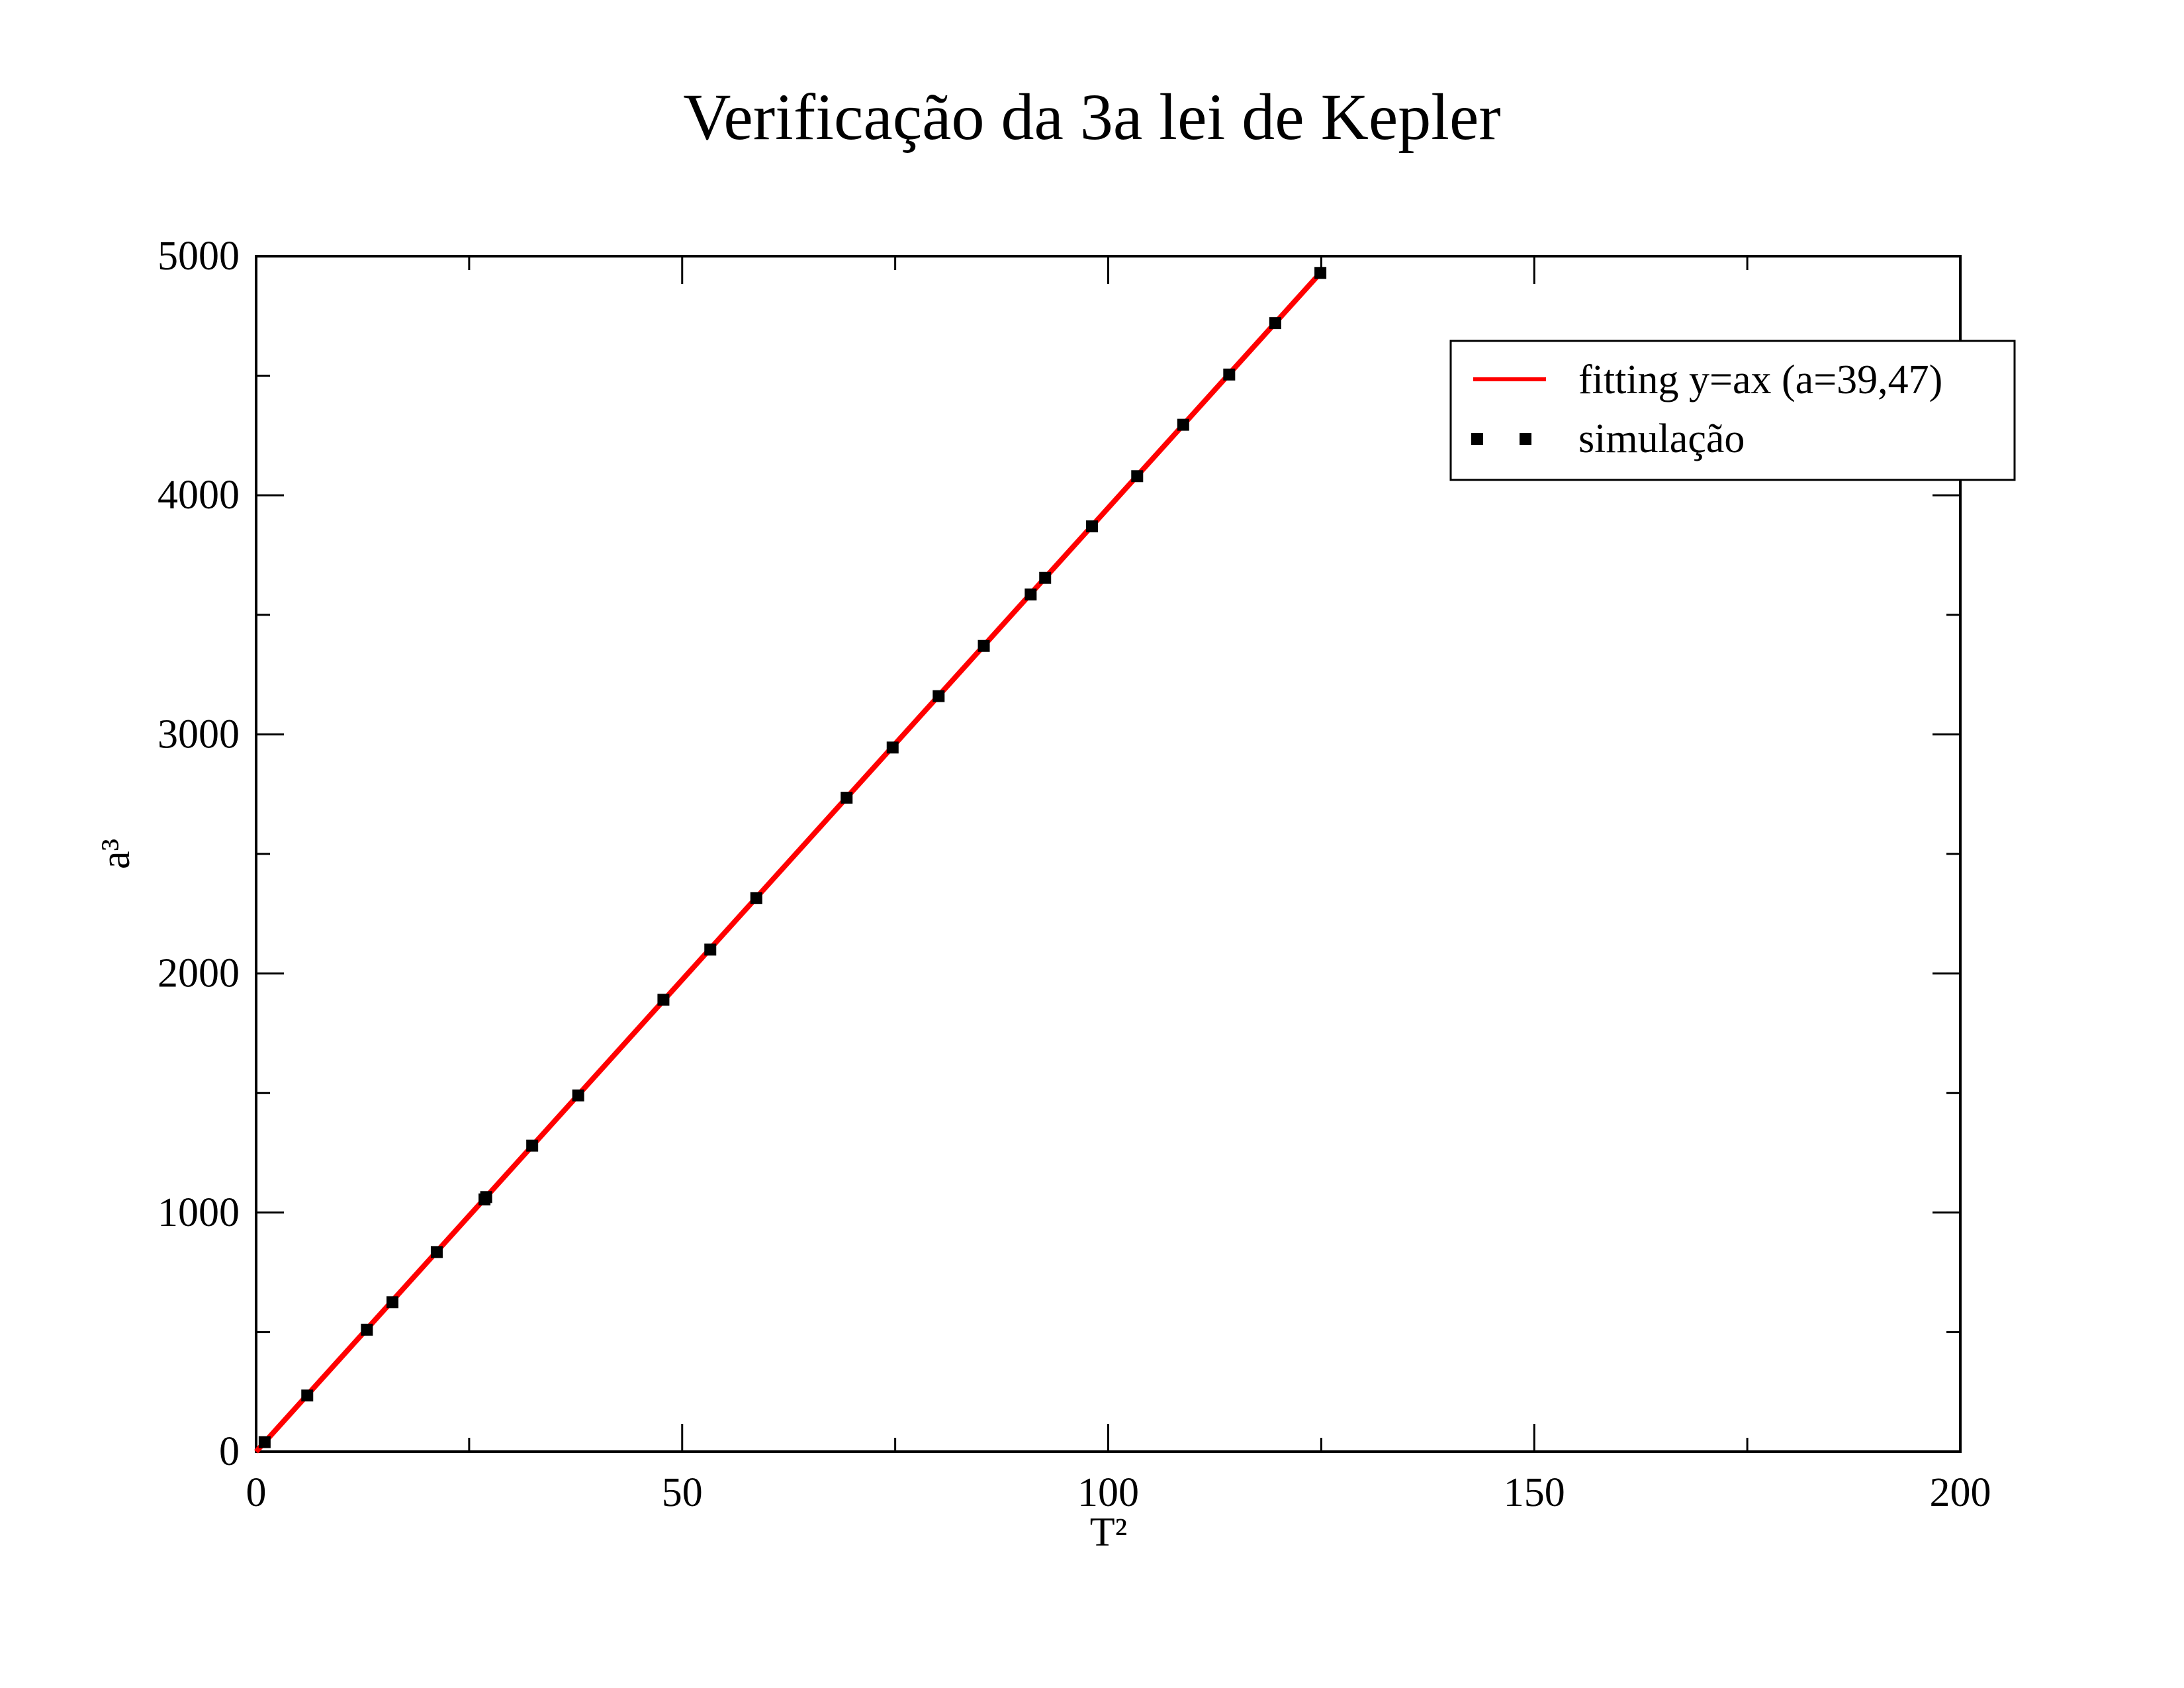 This screenshot has height=1688, width=2184. Describe the element at coordinates (1661, 438) in the screenshot. I see `legend-entry-simulacao: simulação` at that location.